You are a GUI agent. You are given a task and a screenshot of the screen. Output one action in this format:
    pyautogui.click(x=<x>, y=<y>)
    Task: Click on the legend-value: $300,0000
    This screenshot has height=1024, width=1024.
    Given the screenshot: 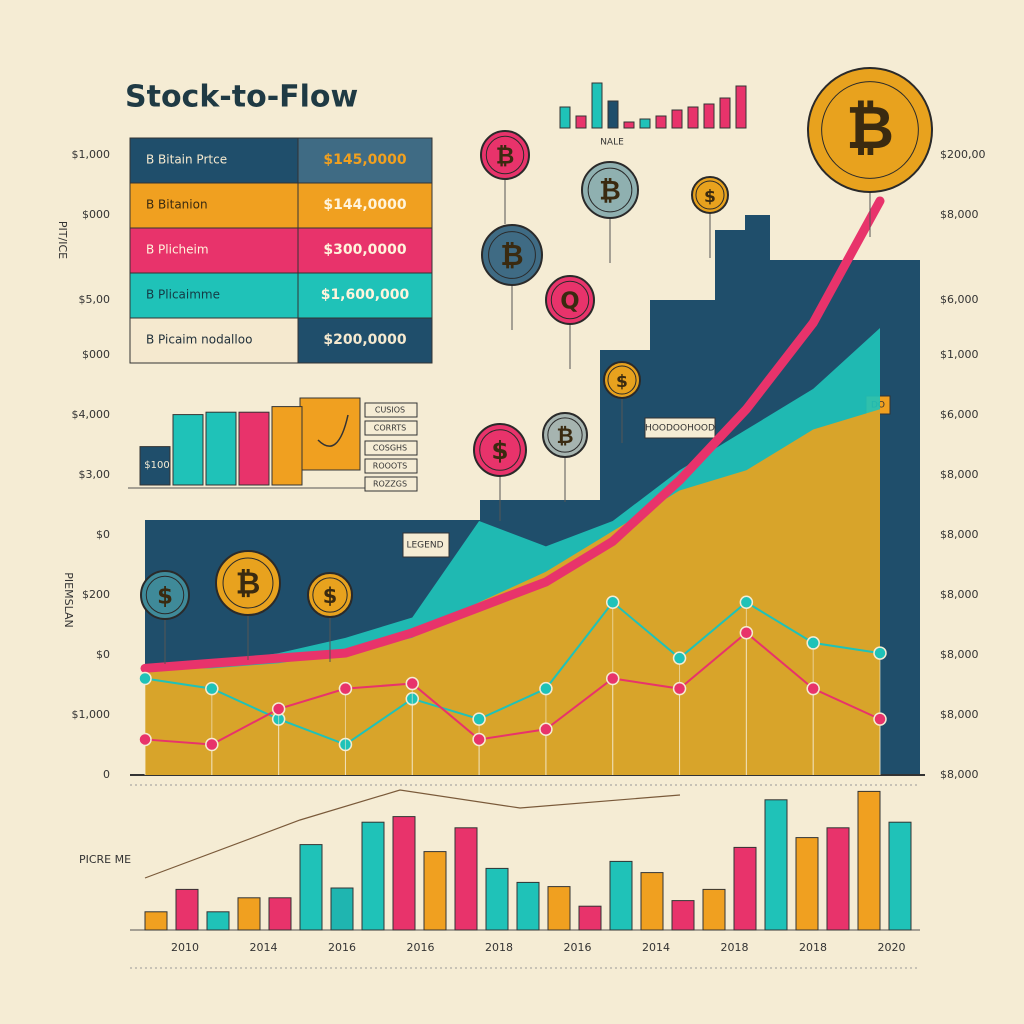 What is the action you would take?
    pyautogui.click(x=365, y=250)
    